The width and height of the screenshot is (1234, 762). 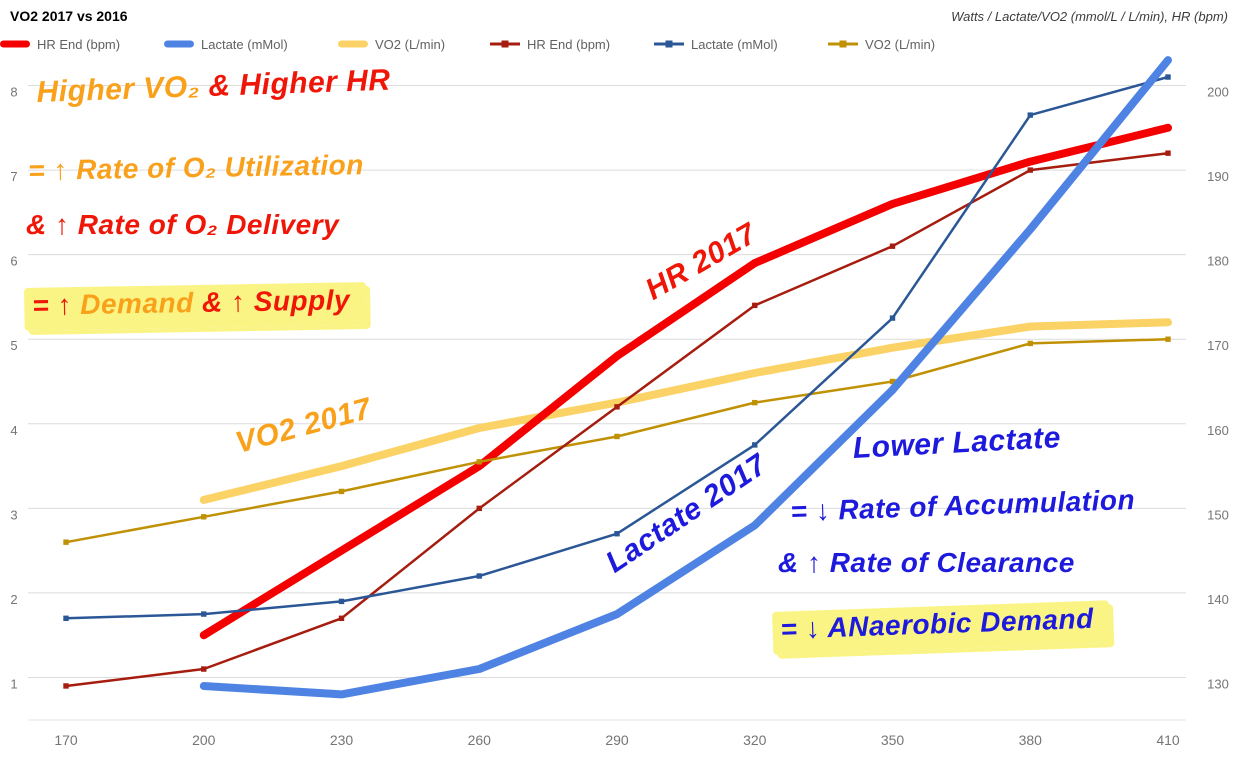 What do you see at coordinates (276, 301) in the screenshot?
I see `annotation-text: & ↑ Supply` at bounding box center [276, 301].